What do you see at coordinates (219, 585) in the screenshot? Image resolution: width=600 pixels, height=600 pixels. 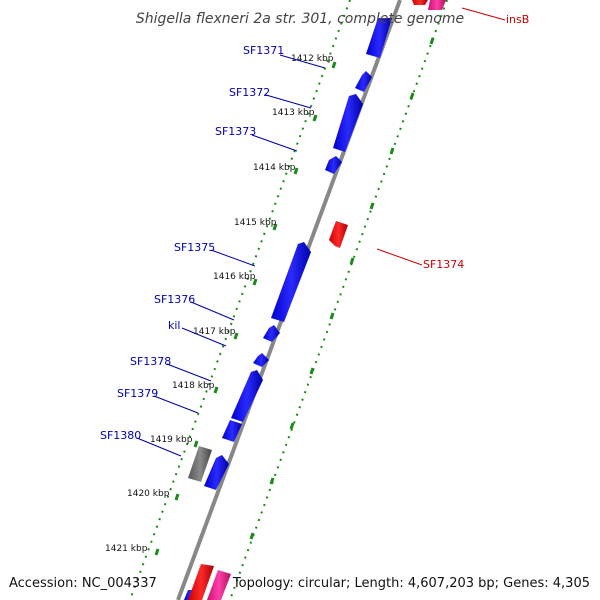 I see `gene-bottom-mobile` at bounding box center [219, 585].